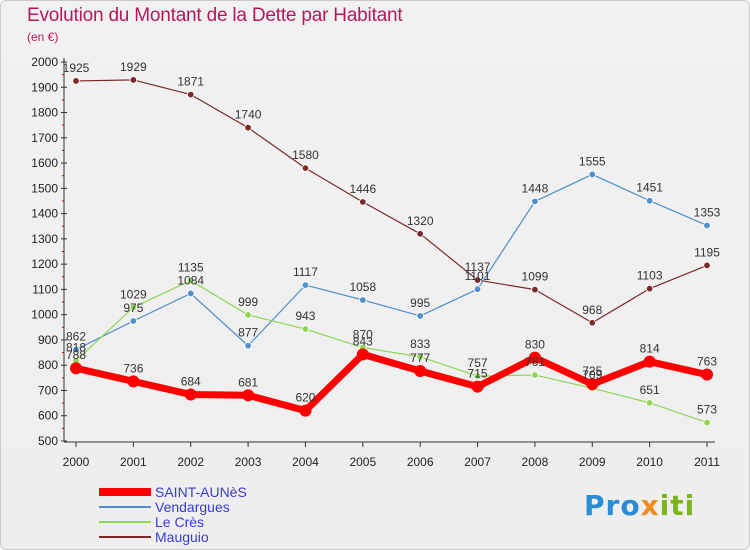 The height and width of the screenshot is (550, 750). What do you see at coordinates (44, 87) in the screenshot?
I see `y-tick-label: 1900` at bounding box center [44, 87].